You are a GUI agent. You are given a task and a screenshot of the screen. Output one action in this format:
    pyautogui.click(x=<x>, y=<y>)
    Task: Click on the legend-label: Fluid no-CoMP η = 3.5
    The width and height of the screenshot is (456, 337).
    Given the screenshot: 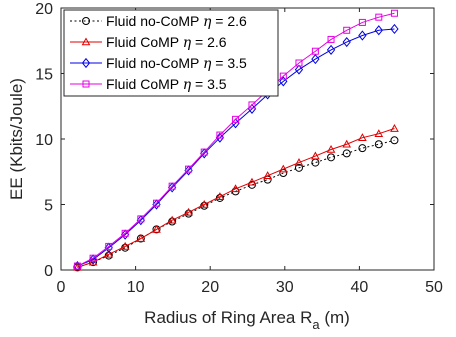 What is the action you would take?
    pyautogui.click(x=176, y=63)
    